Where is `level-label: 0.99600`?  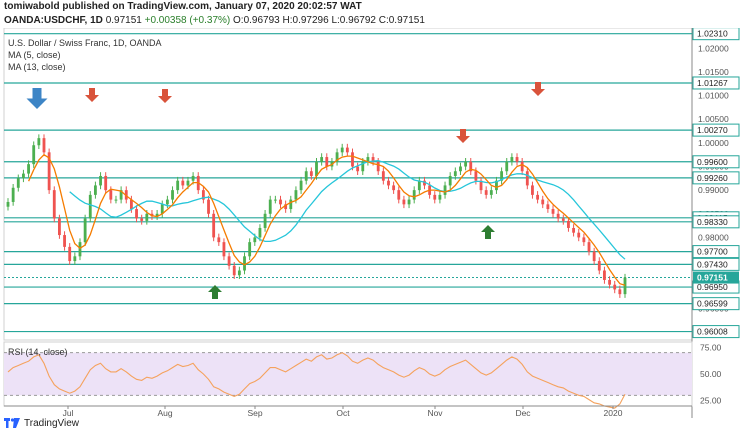 level-label: 0.99600 is located at coordinates (712, 162).